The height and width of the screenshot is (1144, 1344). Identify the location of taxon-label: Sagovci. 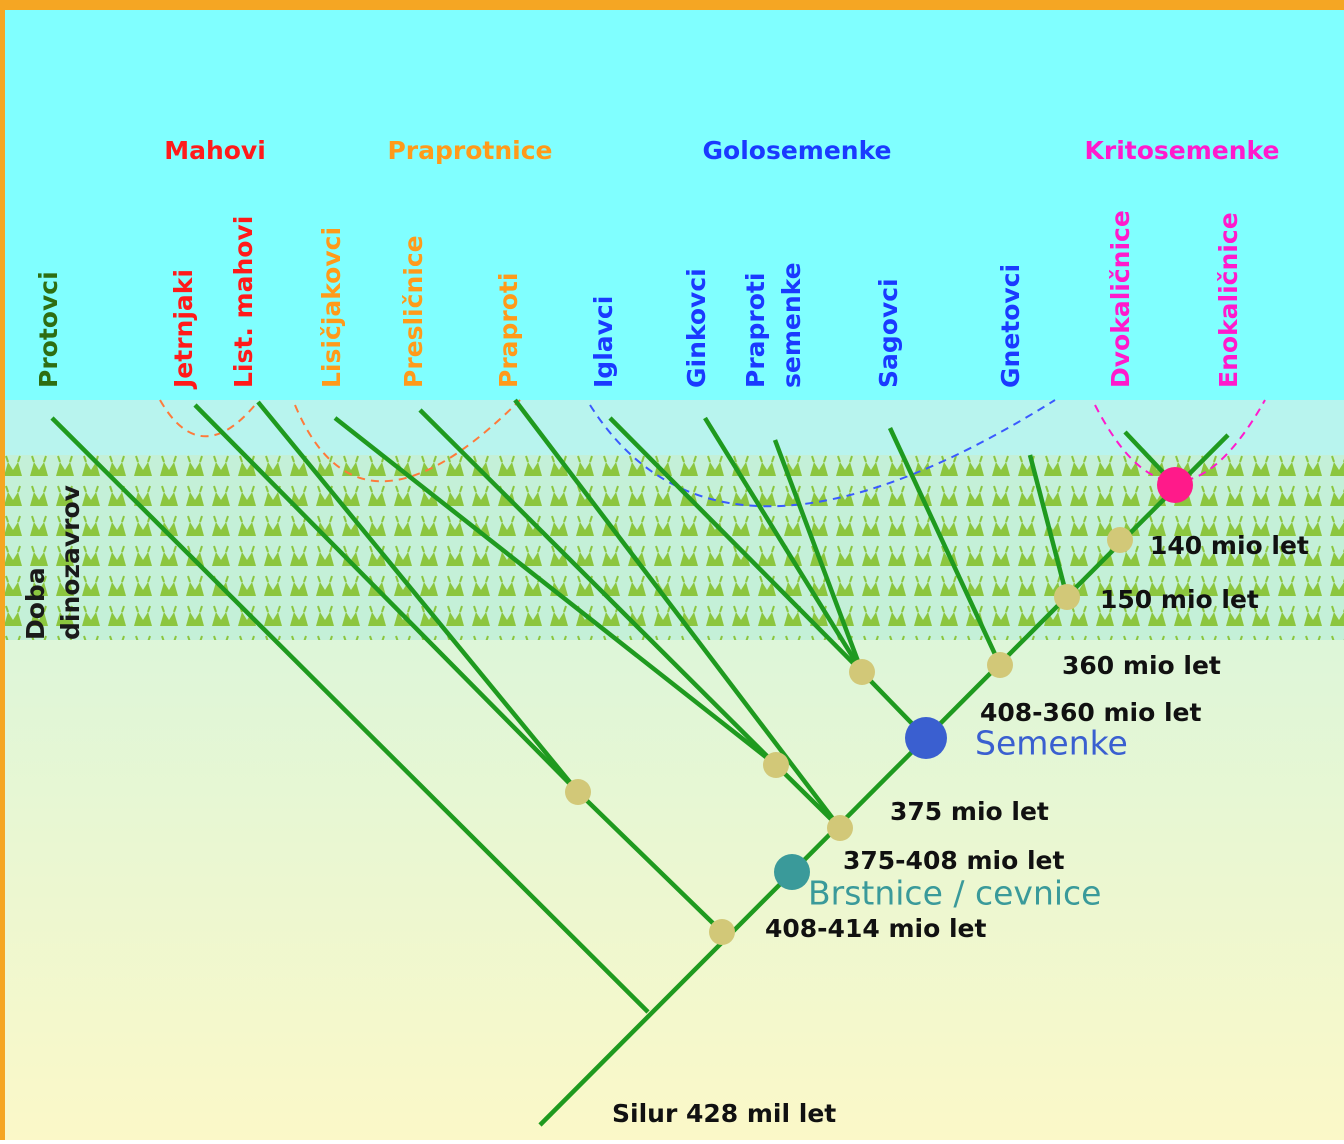
(888, 333).